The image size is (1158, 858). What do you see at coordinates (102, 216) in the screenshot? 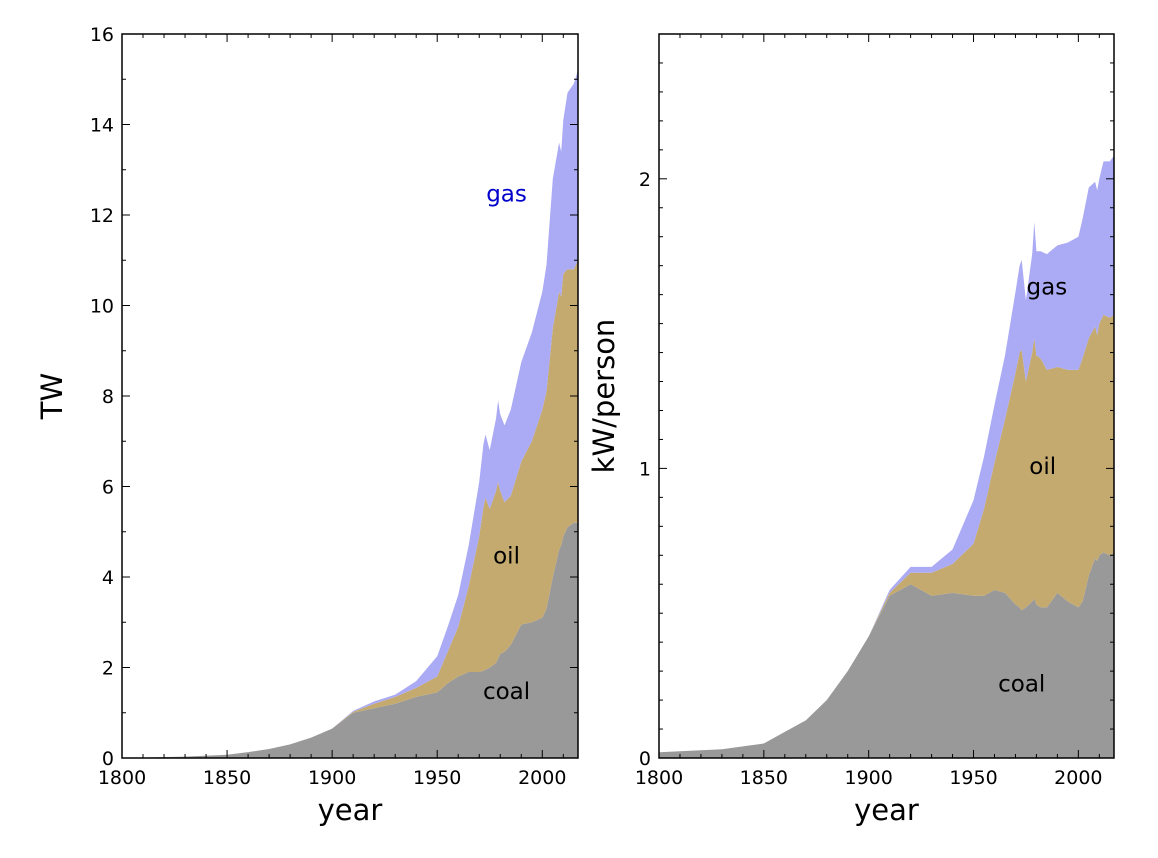
I see `y-tick-label: 12` at bounding box center [102, 216].